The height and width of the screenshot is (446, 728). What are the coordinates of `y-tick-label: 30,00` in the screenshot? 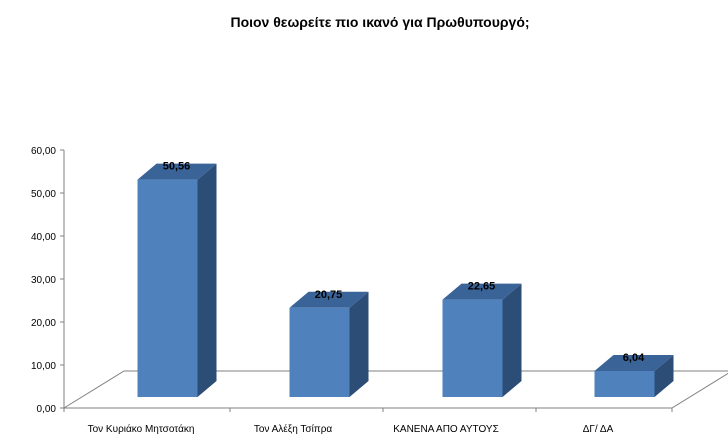 It's located at (43, 280).